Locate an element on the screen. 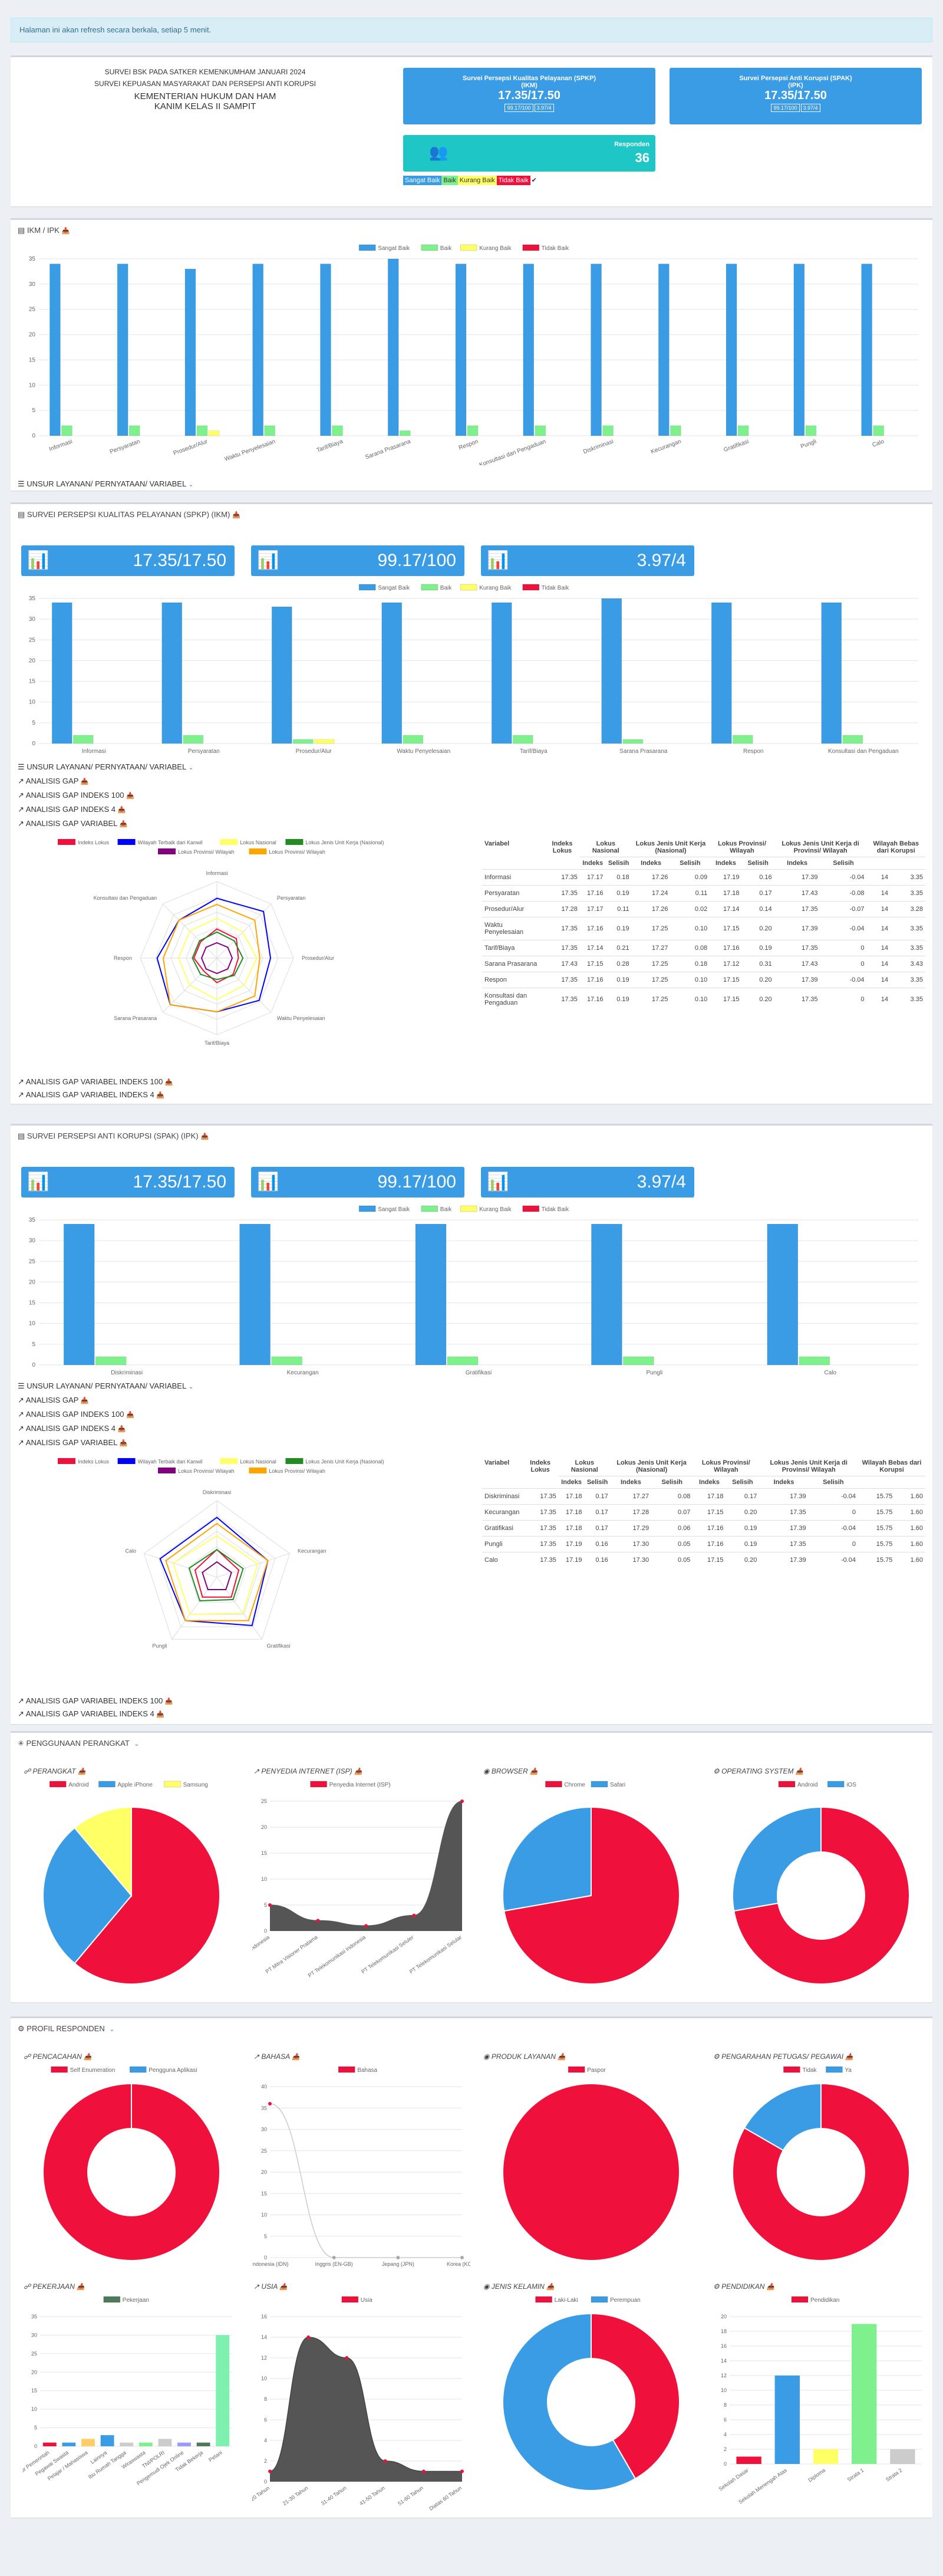 Image resolution: width=943 pixels, height=2576 pixels. spkp-gap-link: ↗ ANALISIS GAP 📥 is located at coordinates (53, 781).